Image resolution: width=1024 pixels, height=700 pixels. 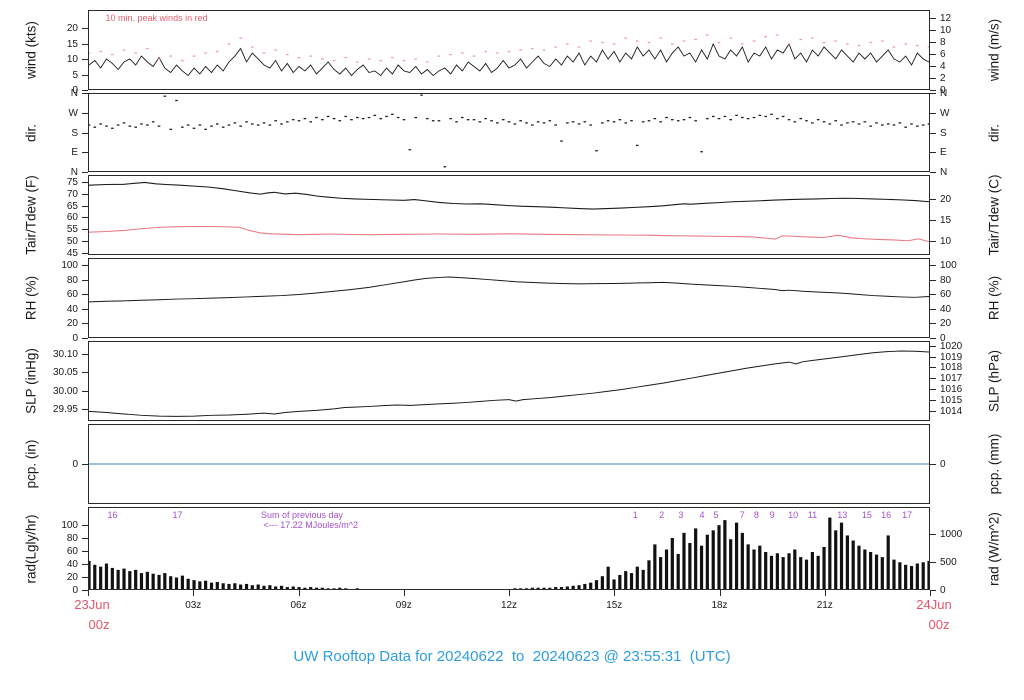 I want to click on pcp-plot-canvas, so click(x=509, y=464).